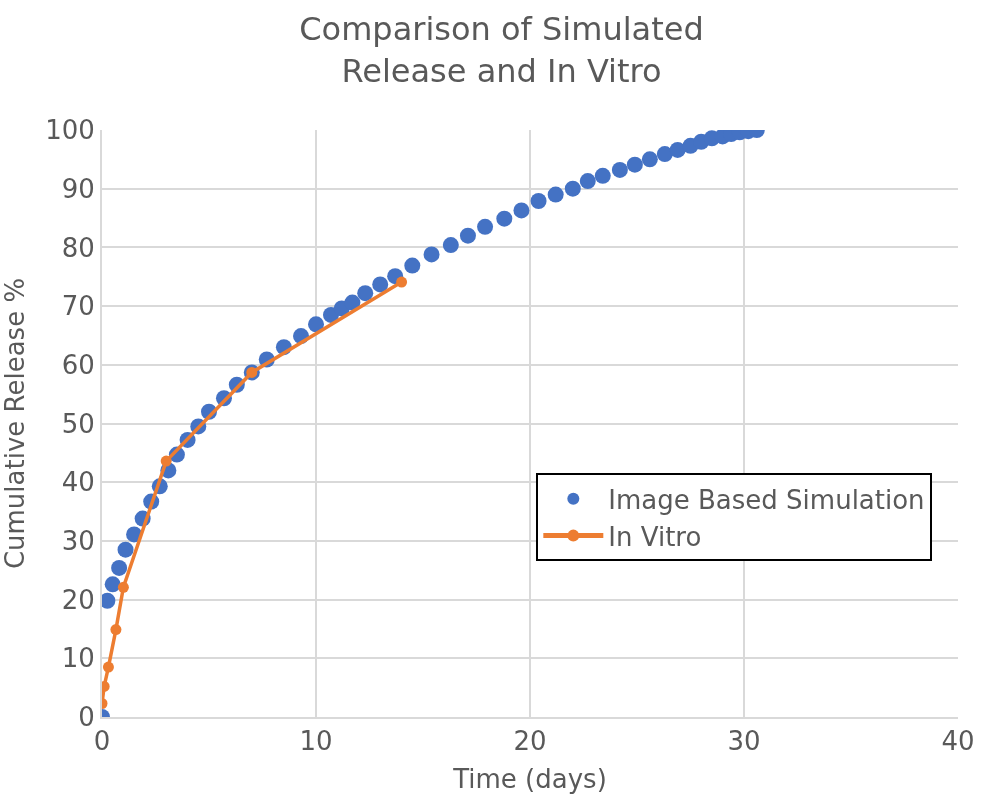 The height and width of the screenshot is (802, 1003). Describe the element at coordinates (78, 541) in the screenshot. I see `y-tick-label: 30` at that location.